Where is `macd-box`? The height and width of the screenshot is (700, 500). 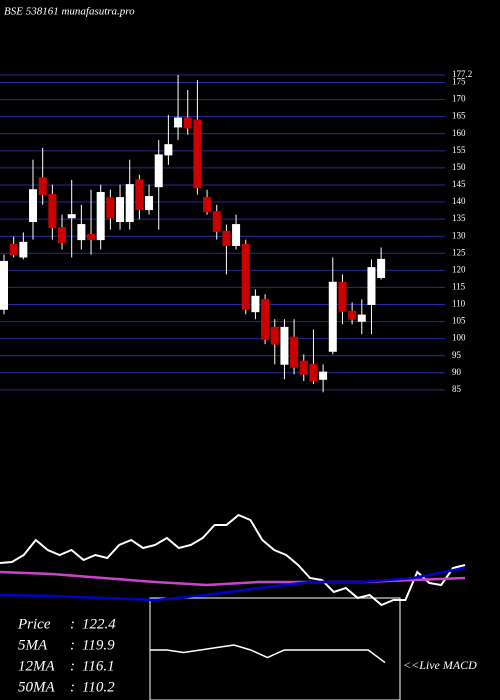 macd-box is located at coordinates (275, 648).